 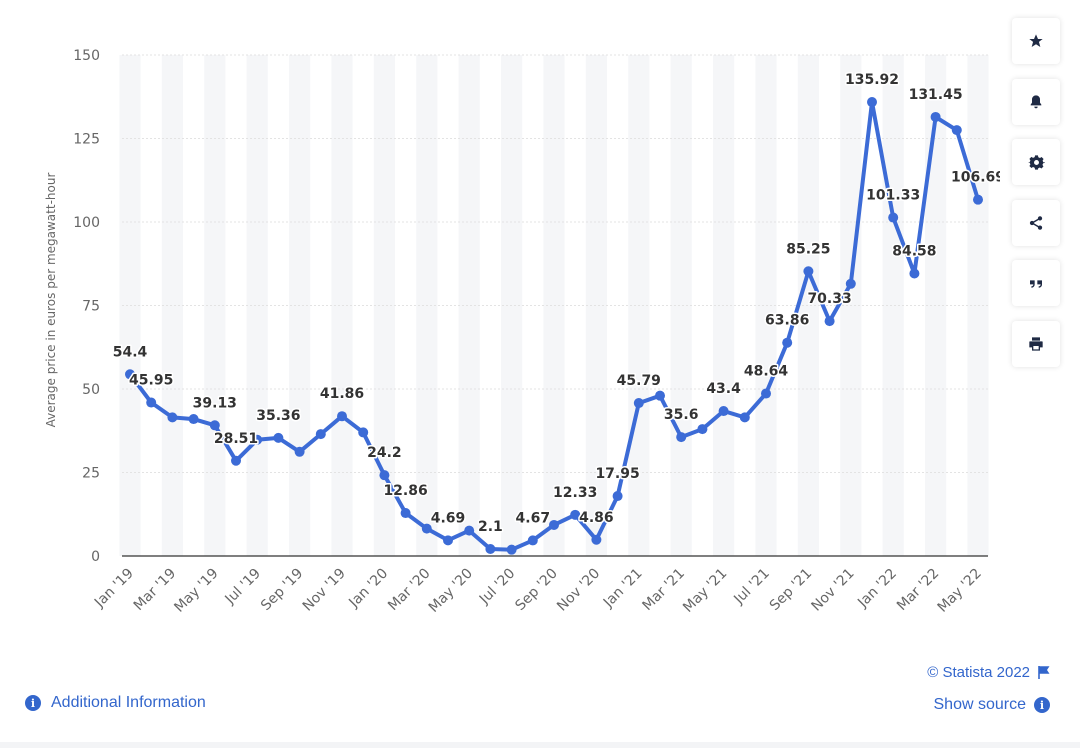 I want to click on show-source-label: Show source, so click(x=980, y=704).